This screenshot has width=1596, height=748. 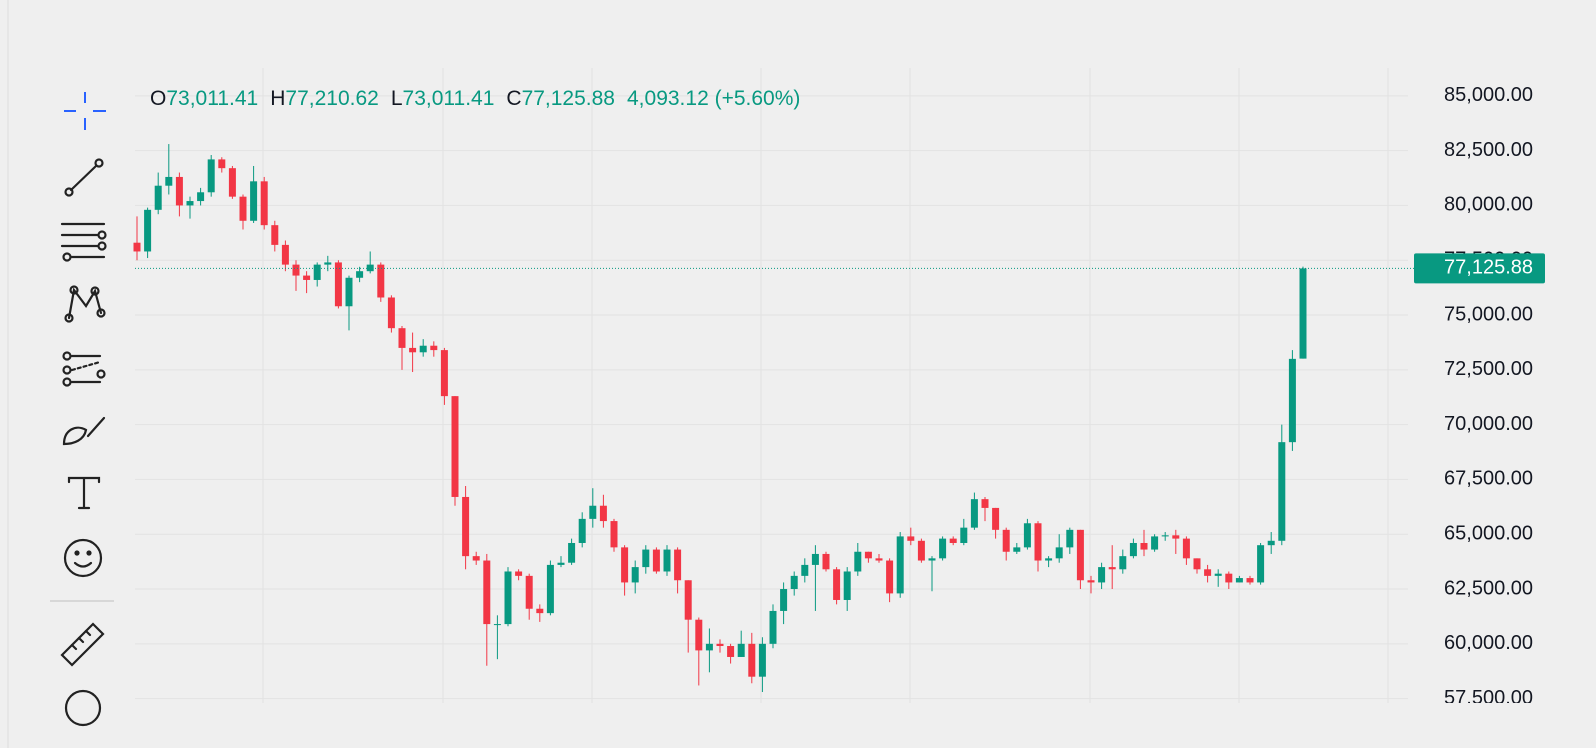 I want to click on toolbar, so click(x=82, y=409).